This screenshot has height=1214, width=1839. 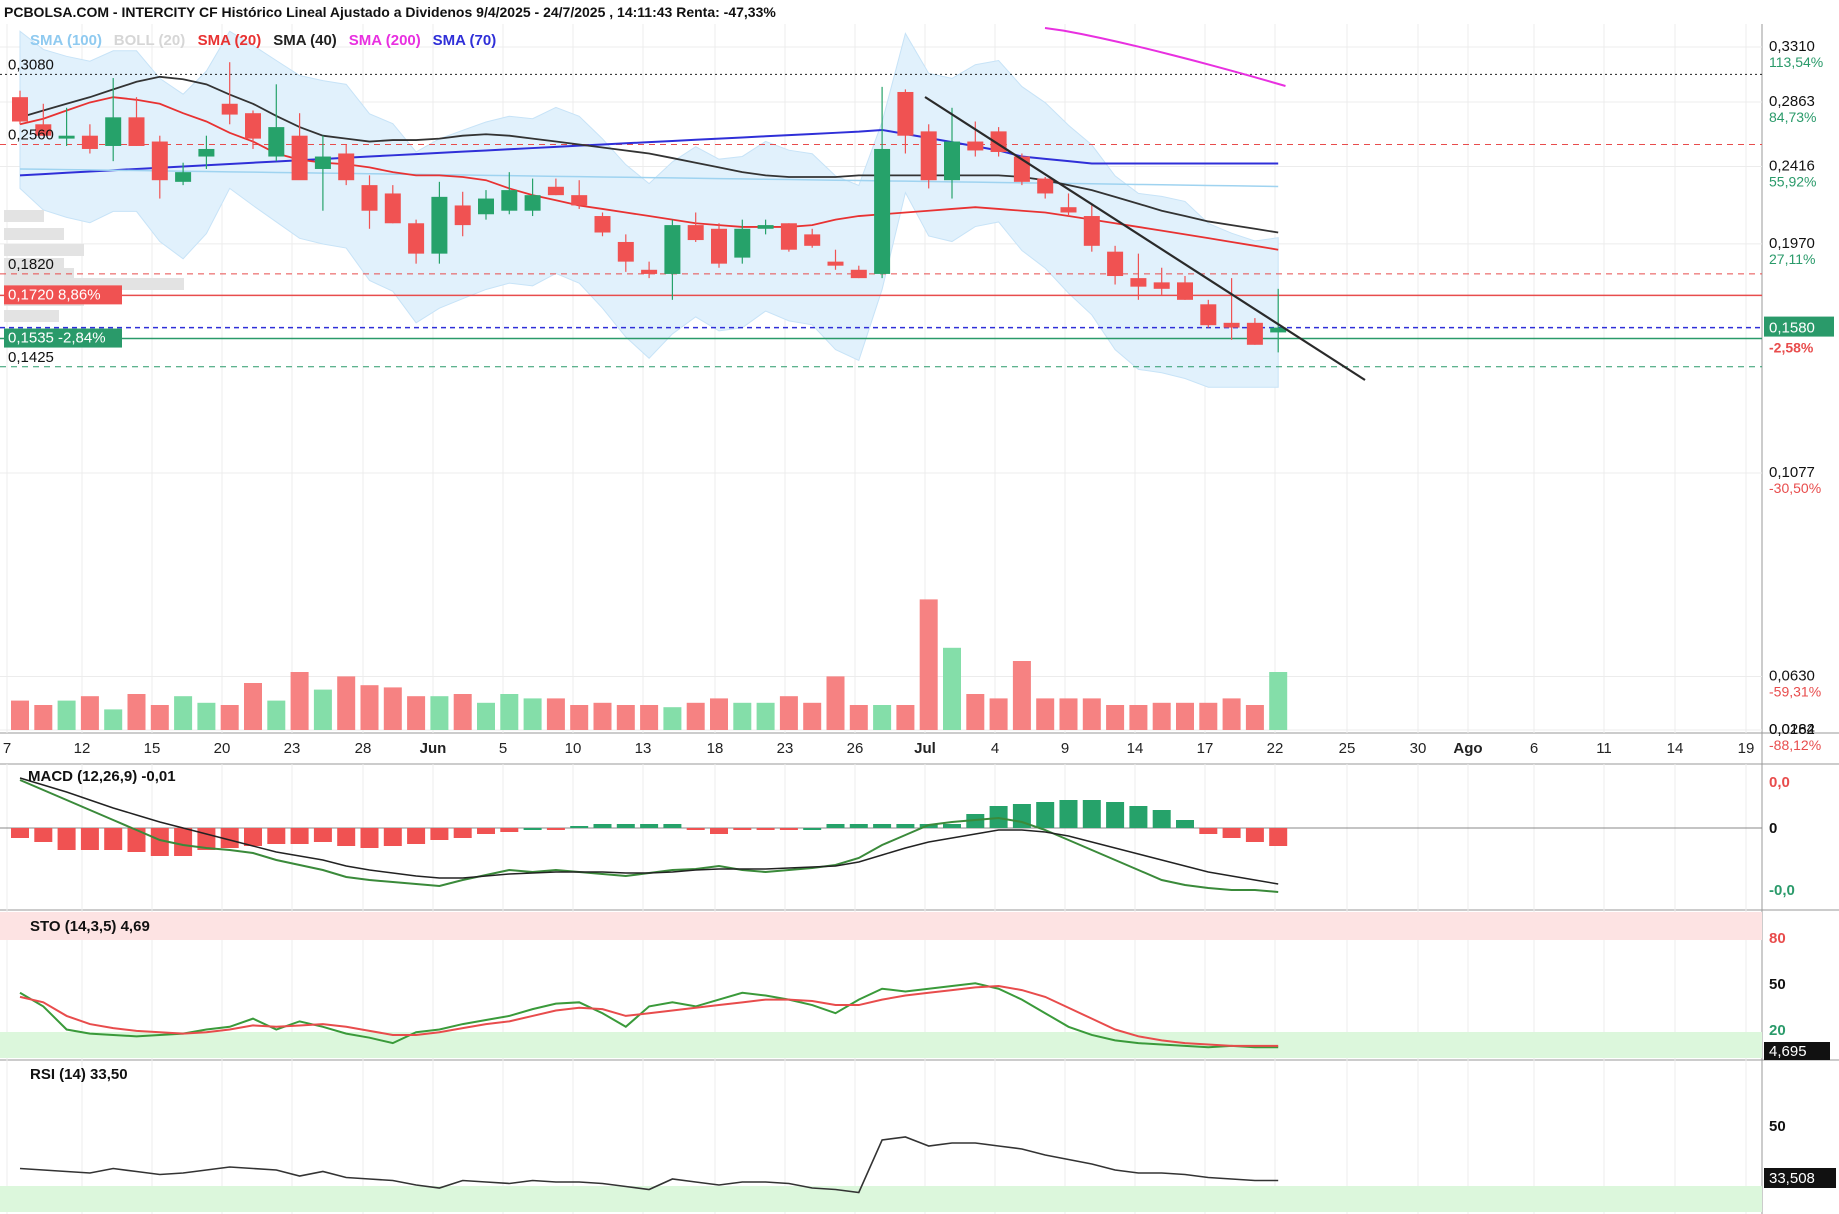 What do you see at coordinates (1792, 729) in the screenshot?
I see `y-tick-label: 0,0262` at bounding box center [1792, 729].